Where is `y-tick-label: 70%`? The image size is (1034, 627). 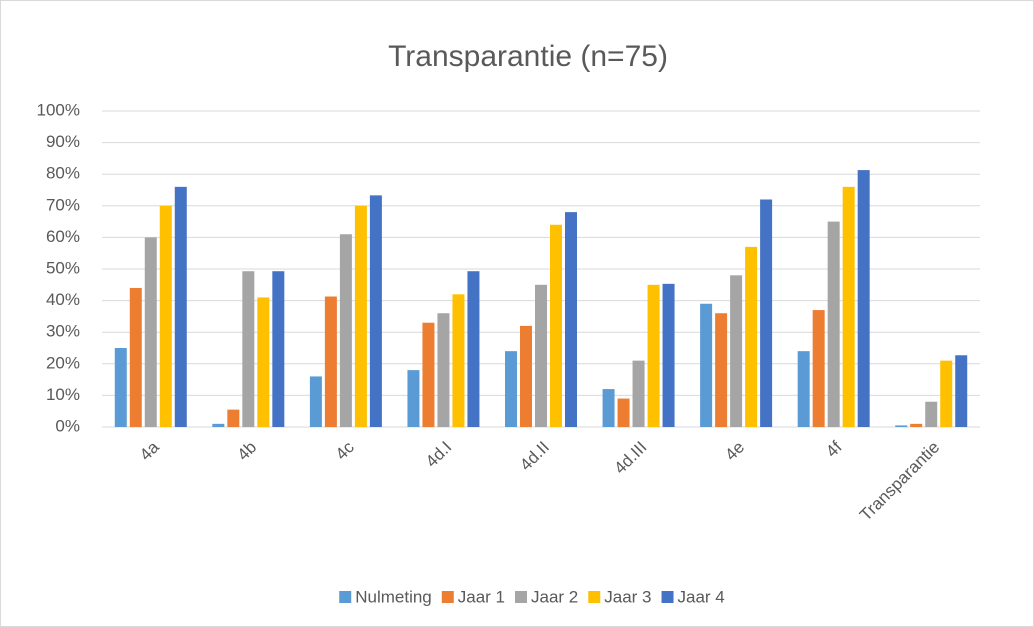 y-tick-label: 70% is located at coordinates (63, 204).